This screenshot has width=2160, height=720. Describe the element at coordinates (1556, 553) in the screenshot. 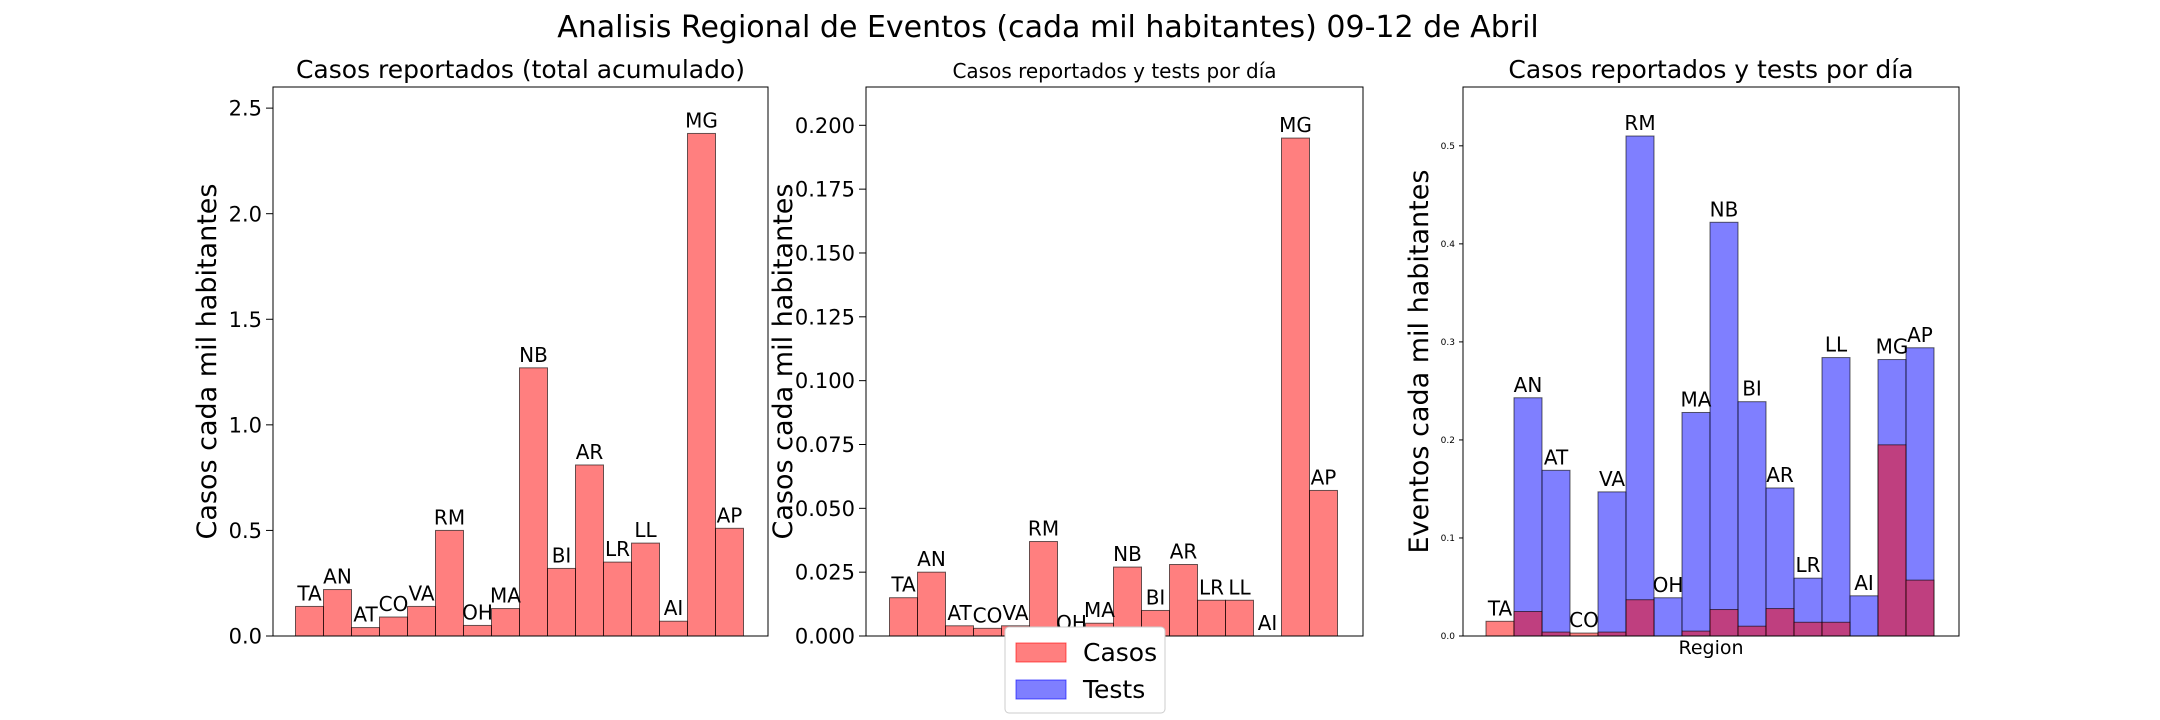

I see `bar-tests-at` at that location.